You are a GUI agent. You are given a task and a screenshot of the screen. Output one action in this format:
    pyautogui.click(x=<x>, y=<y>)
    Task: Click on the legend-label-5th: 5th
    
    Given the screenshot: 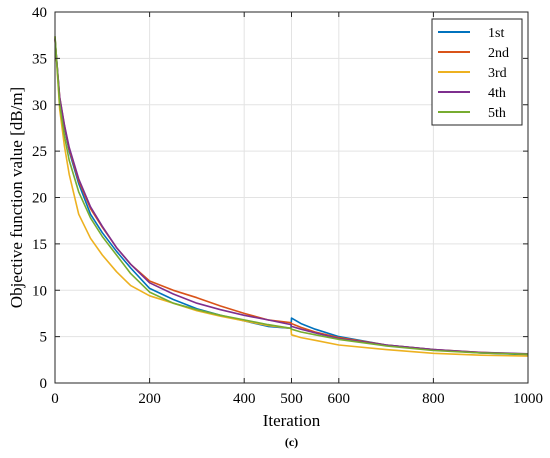 What is the action you would take?
    pyautogui.click(x=497, y=113)
    